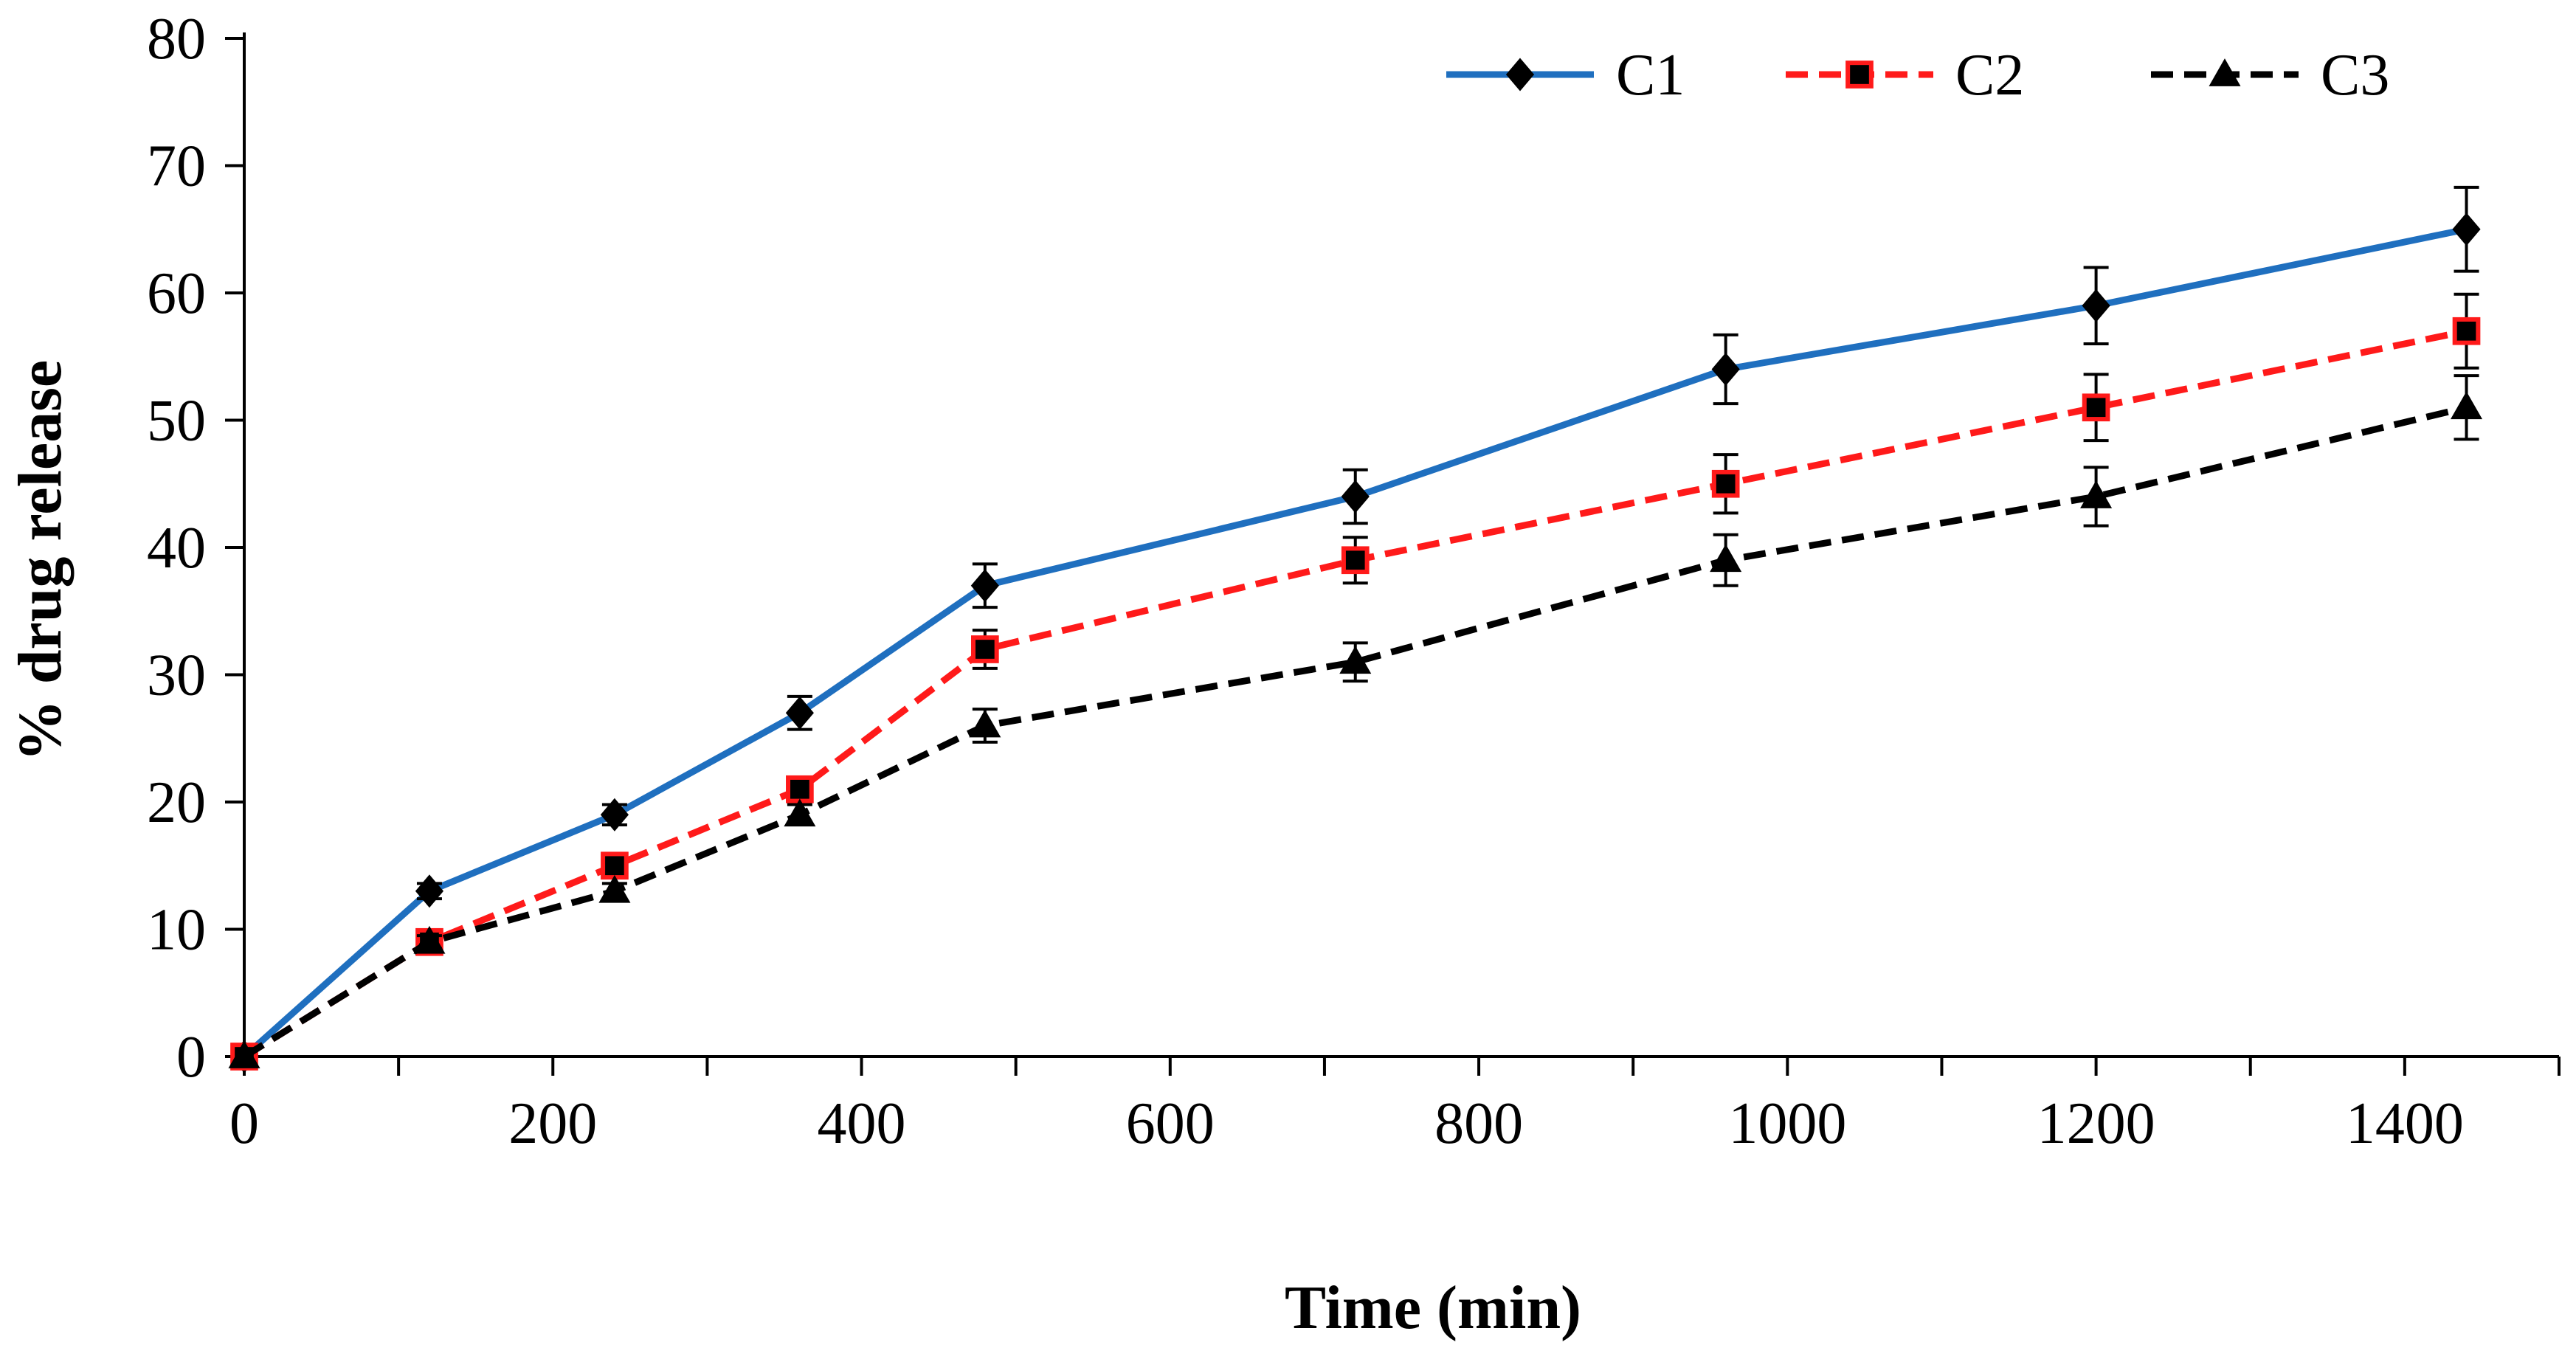  Describe the element at coordinates (552, 1123) in the screenshot. I see `x-tick-label: 200` at that location.